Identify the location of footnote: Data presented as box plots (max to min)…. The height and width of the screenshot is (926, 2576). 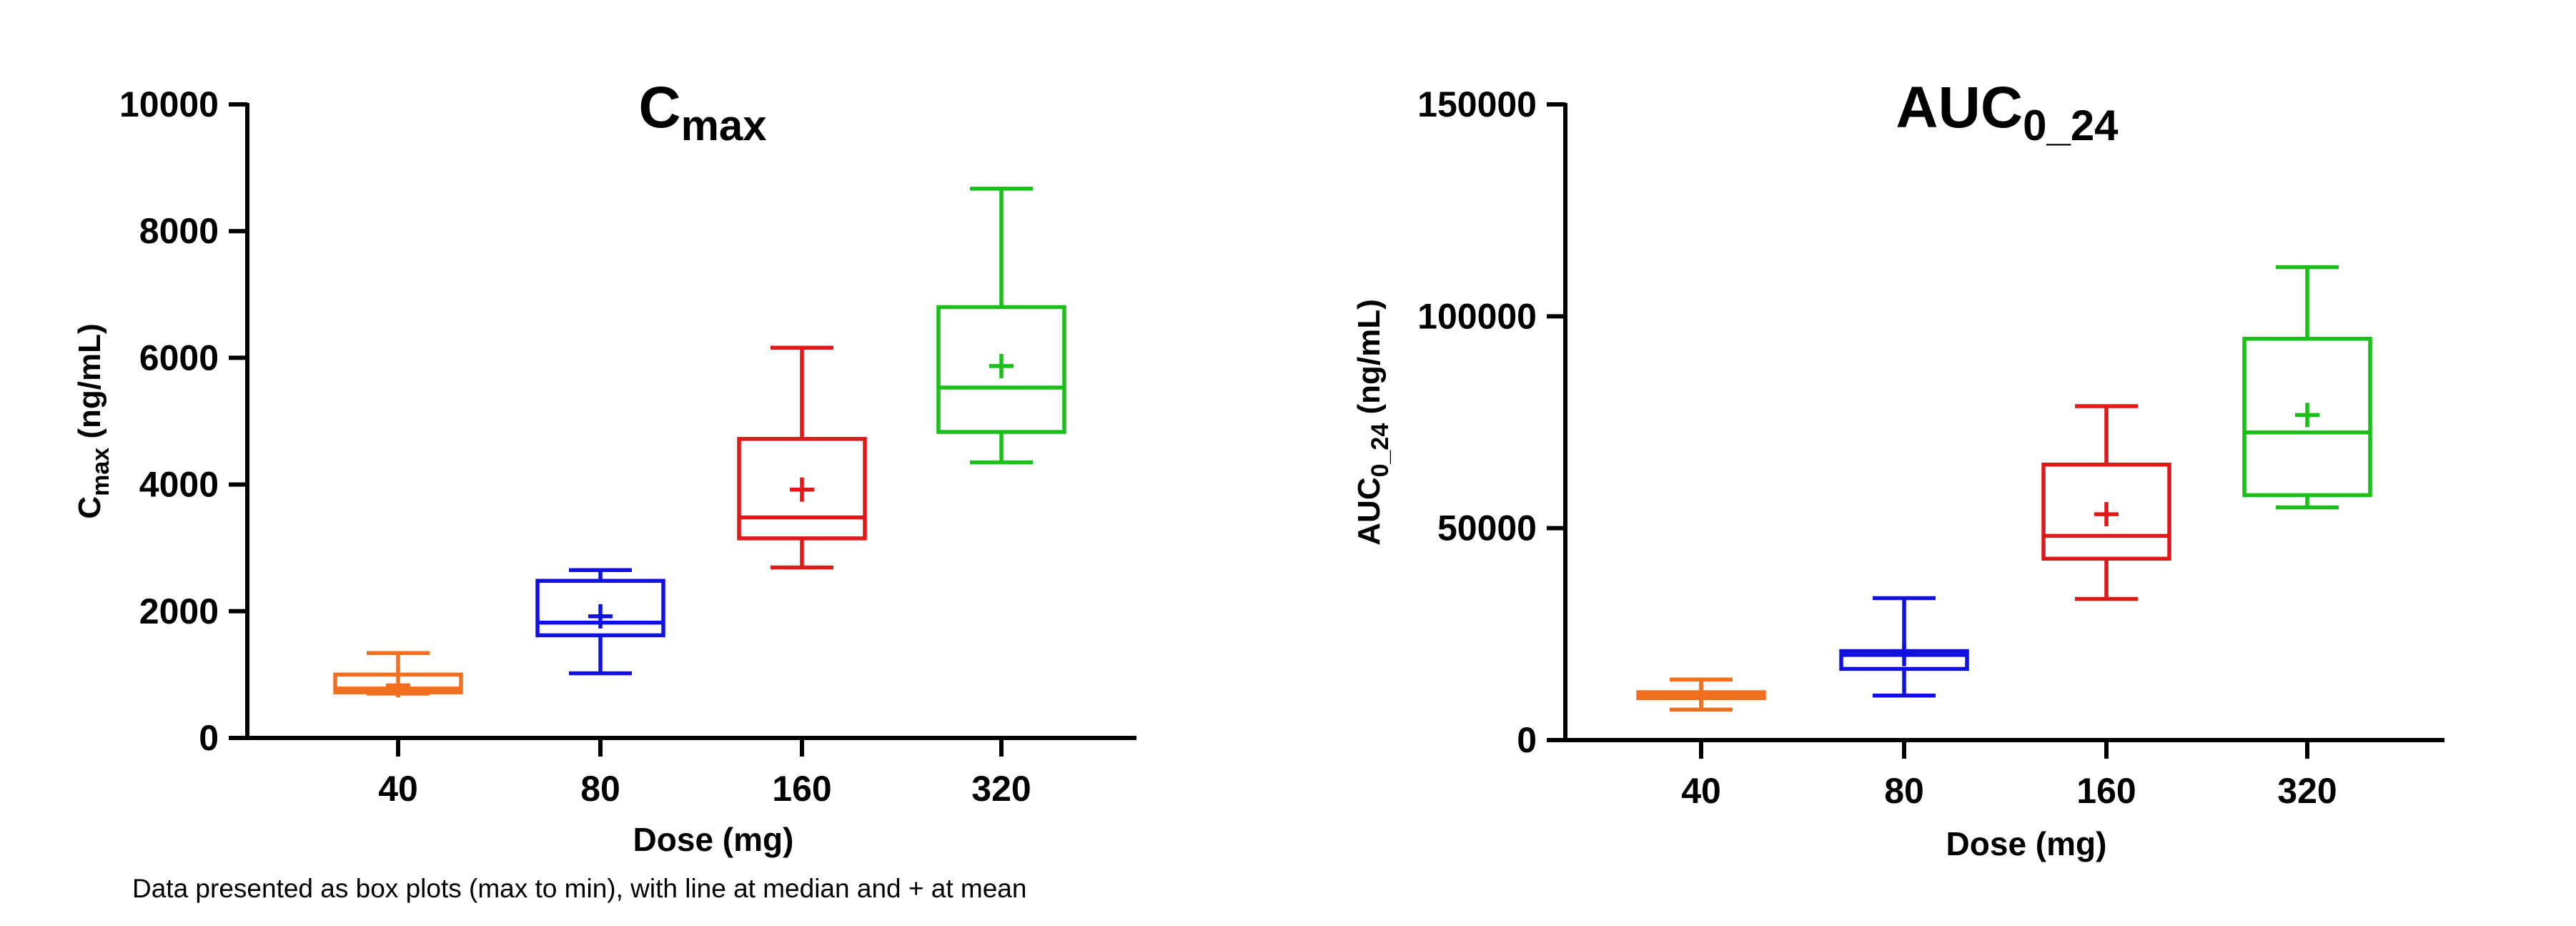
(580, 888).